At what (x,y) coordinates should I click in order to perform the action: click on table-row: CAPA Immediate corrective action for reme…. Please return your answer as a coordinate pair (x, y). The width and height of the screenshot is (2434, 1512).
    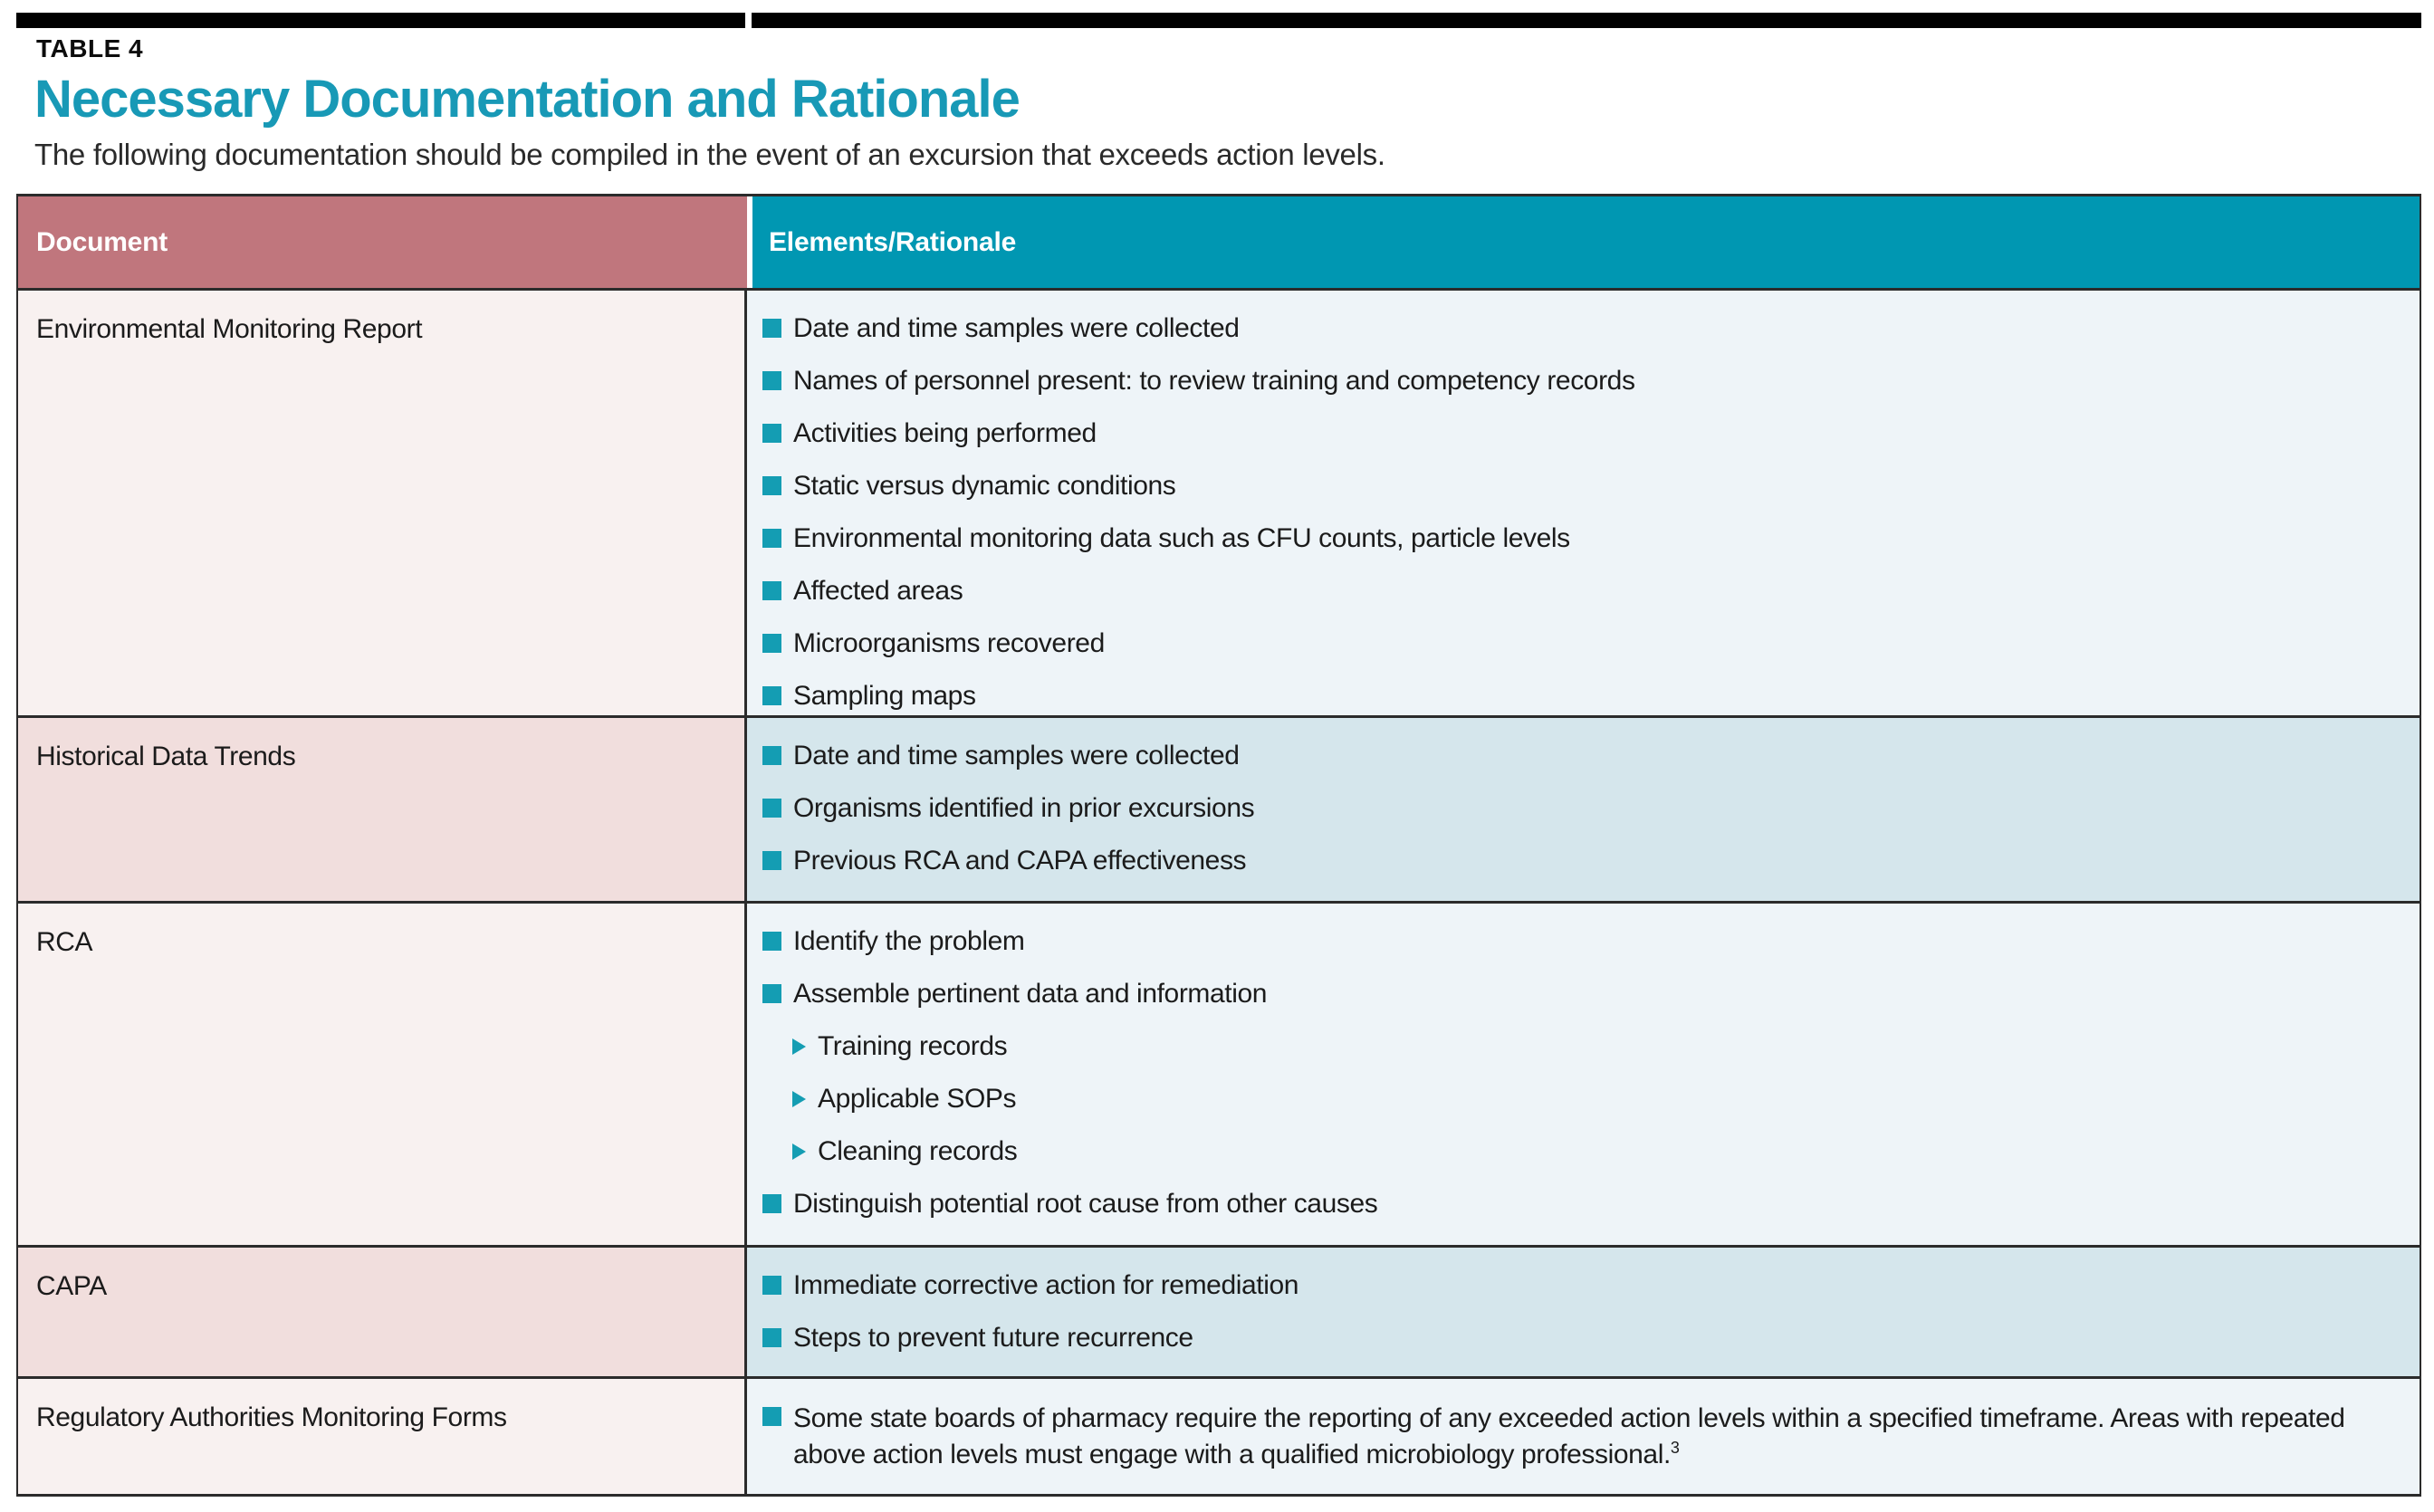
    Looking at the image, I should click on (1219, 1310).